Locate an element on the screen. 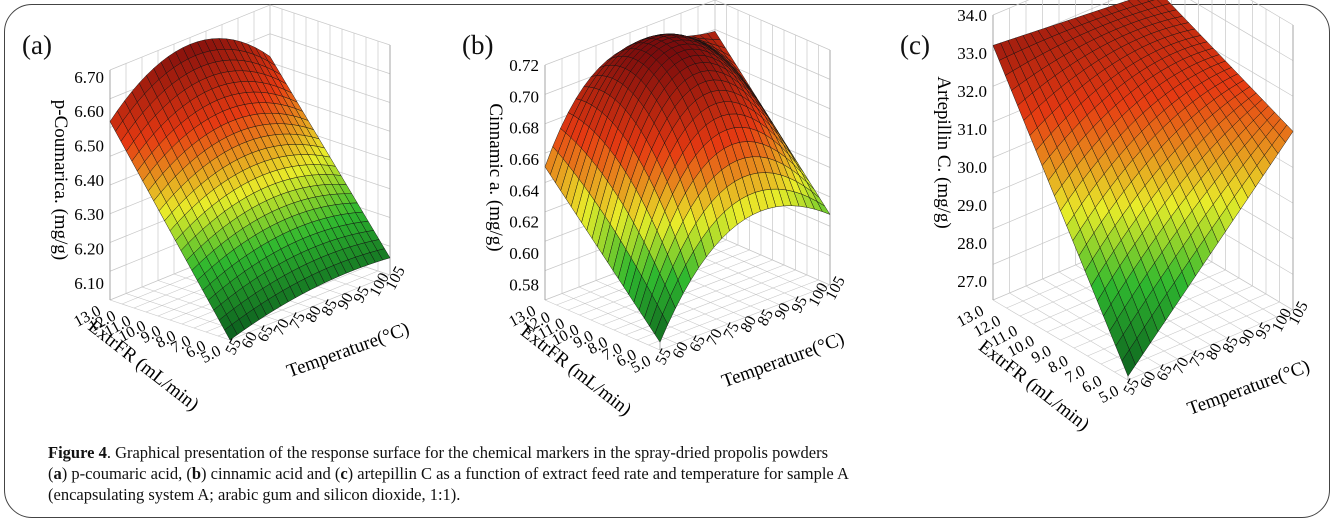 The image size is (1336, 523). z-tick-label: 6.40 is located at coordinates (89, 180).